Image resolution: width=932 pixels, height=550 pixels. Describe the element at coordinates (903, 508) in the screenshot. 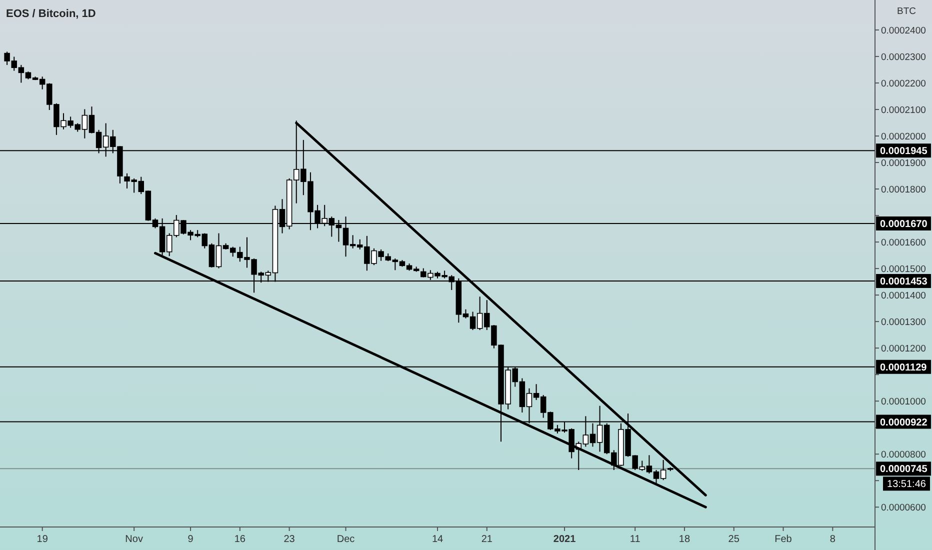

I see `y-tick-label: 0.0000600` at that location.